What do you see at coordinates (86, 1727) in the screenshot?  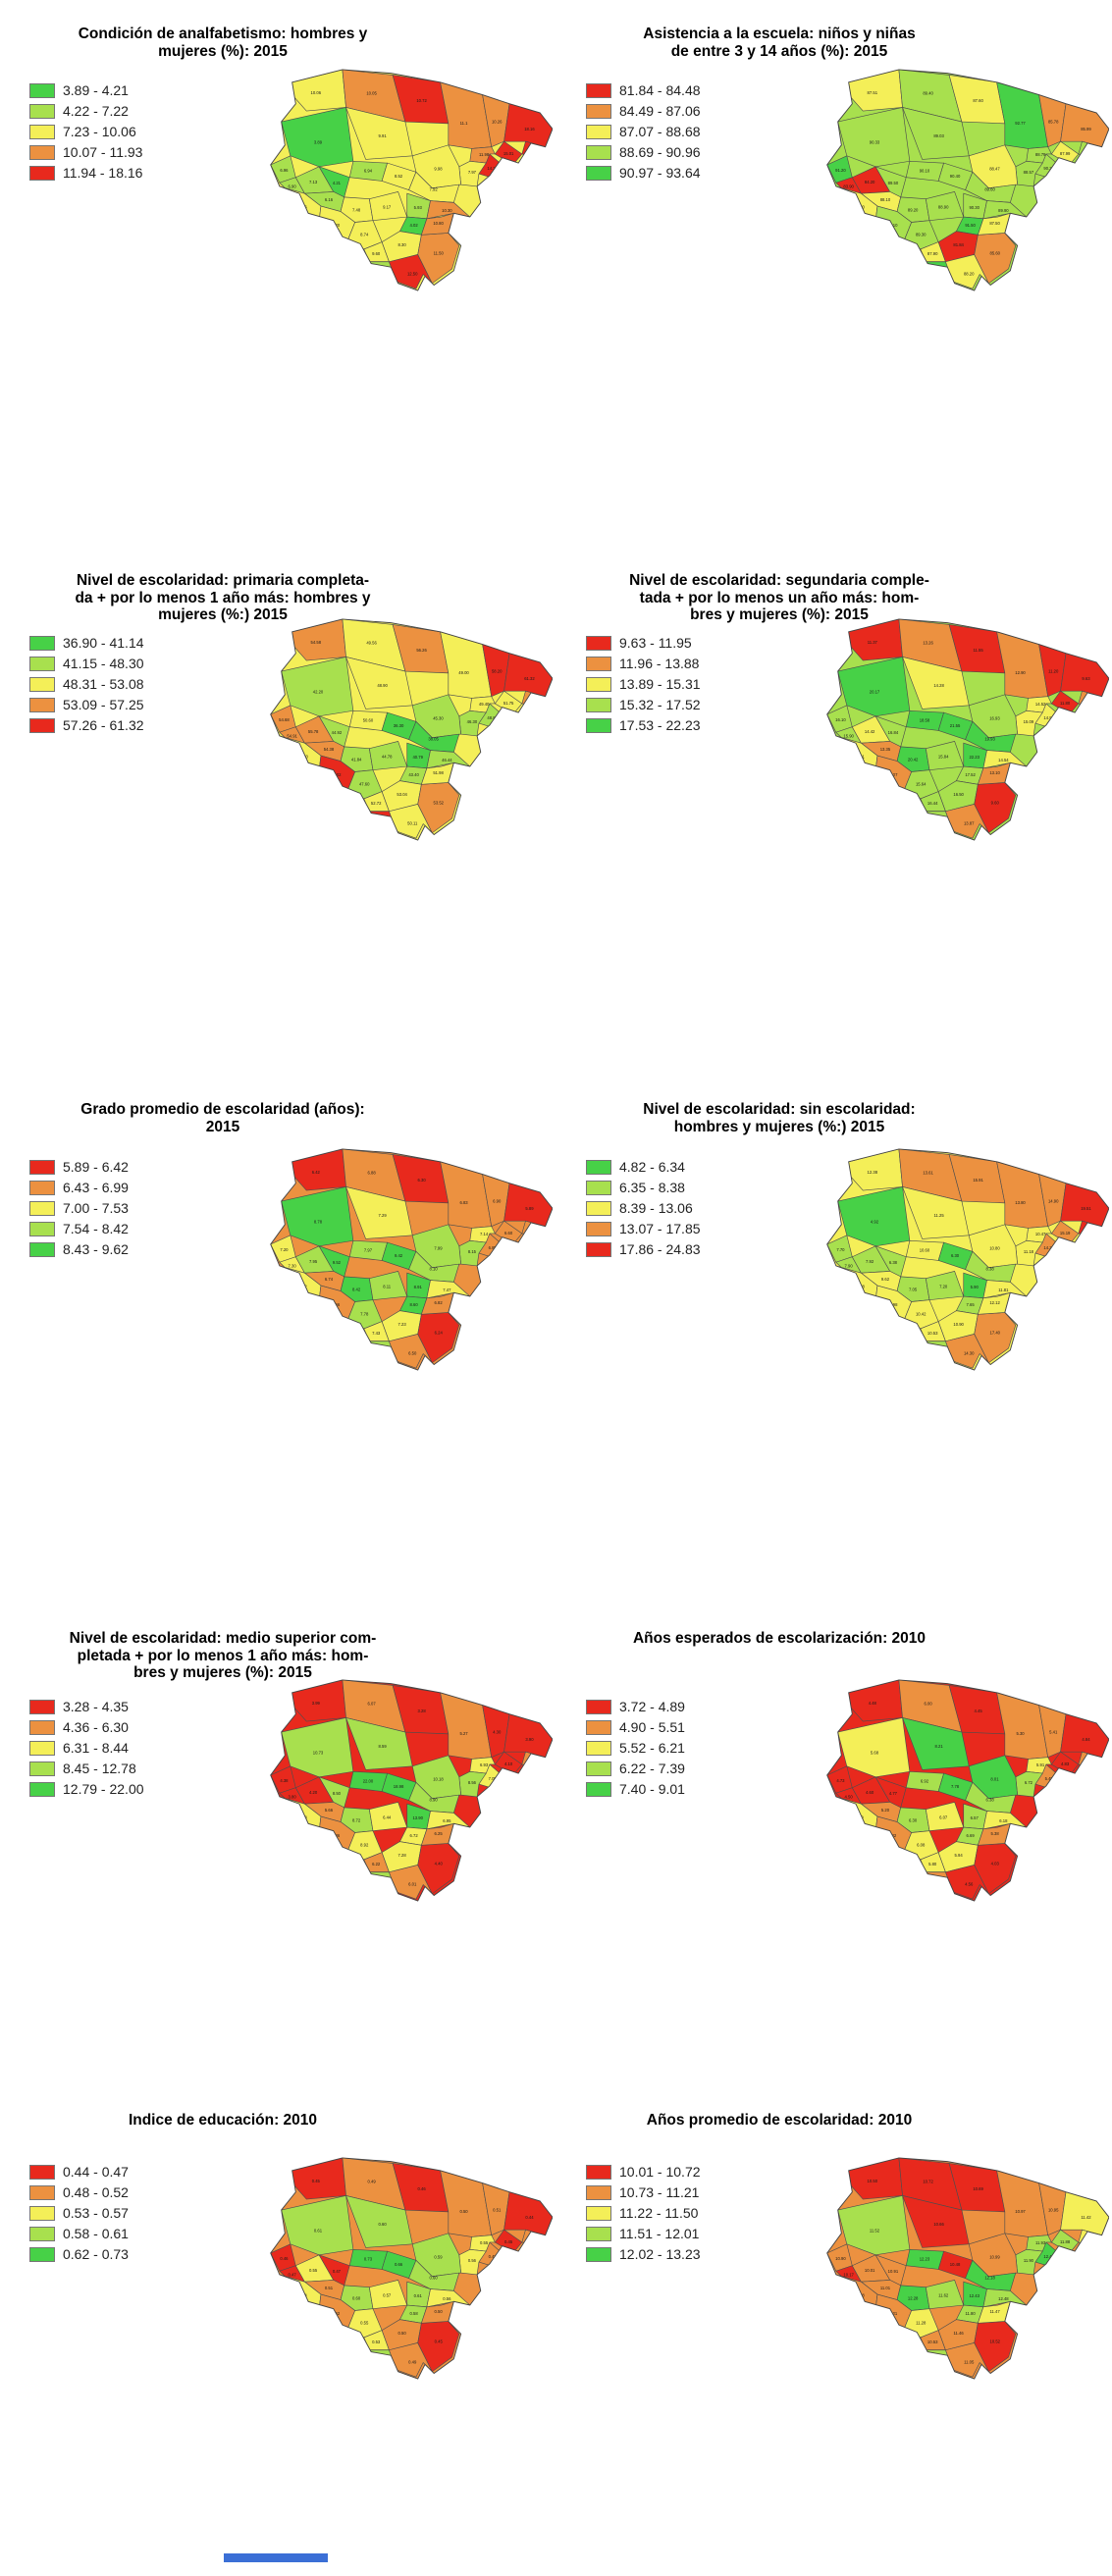 I see `legend-item: 4.36 - 6.30` at bounding box center [86, 1727].